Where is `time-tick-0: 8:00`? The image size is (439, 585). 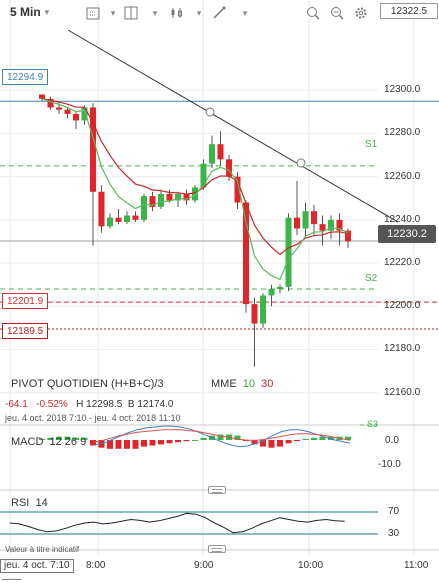 time-tick-0: 8:00 is located at coordinates (96, 565).